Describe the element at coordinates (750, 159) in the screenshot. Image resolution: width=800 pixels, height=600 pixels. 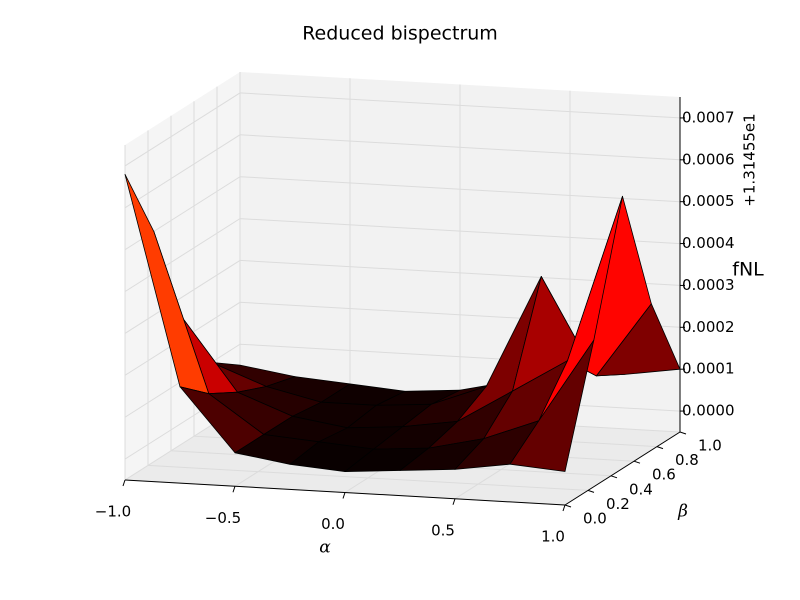
I see `z-offset-label: +1.31455e1` at that location.